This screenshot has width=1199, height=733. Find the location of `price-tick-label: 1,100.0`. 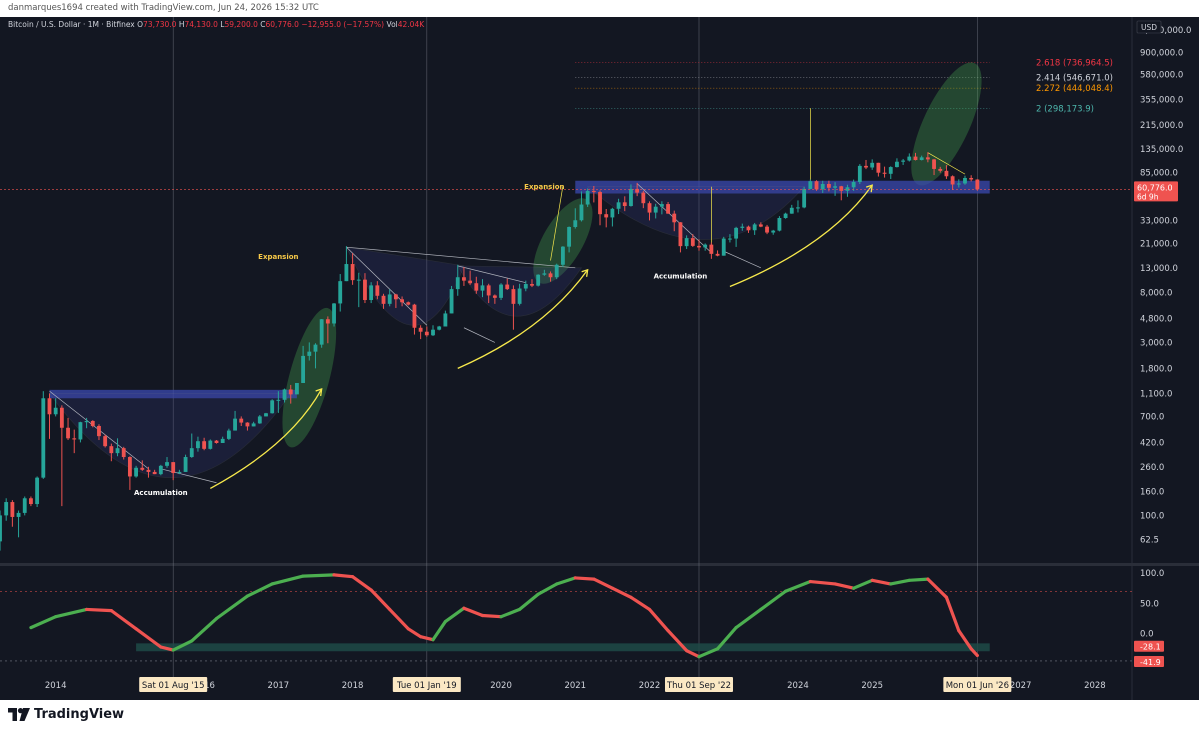

price-tick-label: 1,100.0 is located at coordinates (1156, 394).